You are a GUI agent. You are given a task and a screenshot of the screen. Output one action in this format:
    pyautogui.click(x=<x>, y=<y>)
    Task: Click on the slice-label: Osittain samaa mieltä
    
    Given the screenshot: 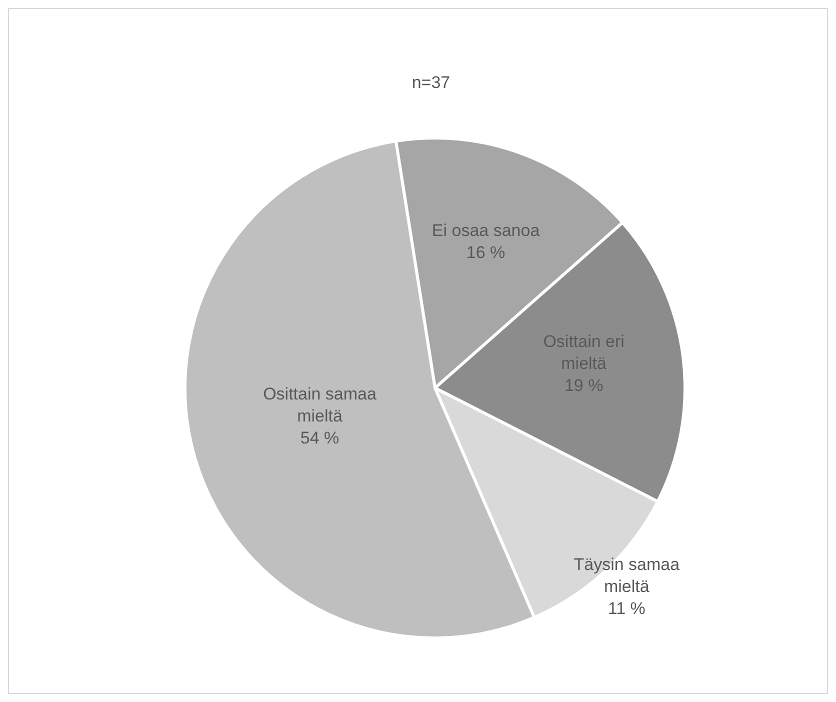 What is the action you would take?
    pyautogui.click(x=320, y=405)
    